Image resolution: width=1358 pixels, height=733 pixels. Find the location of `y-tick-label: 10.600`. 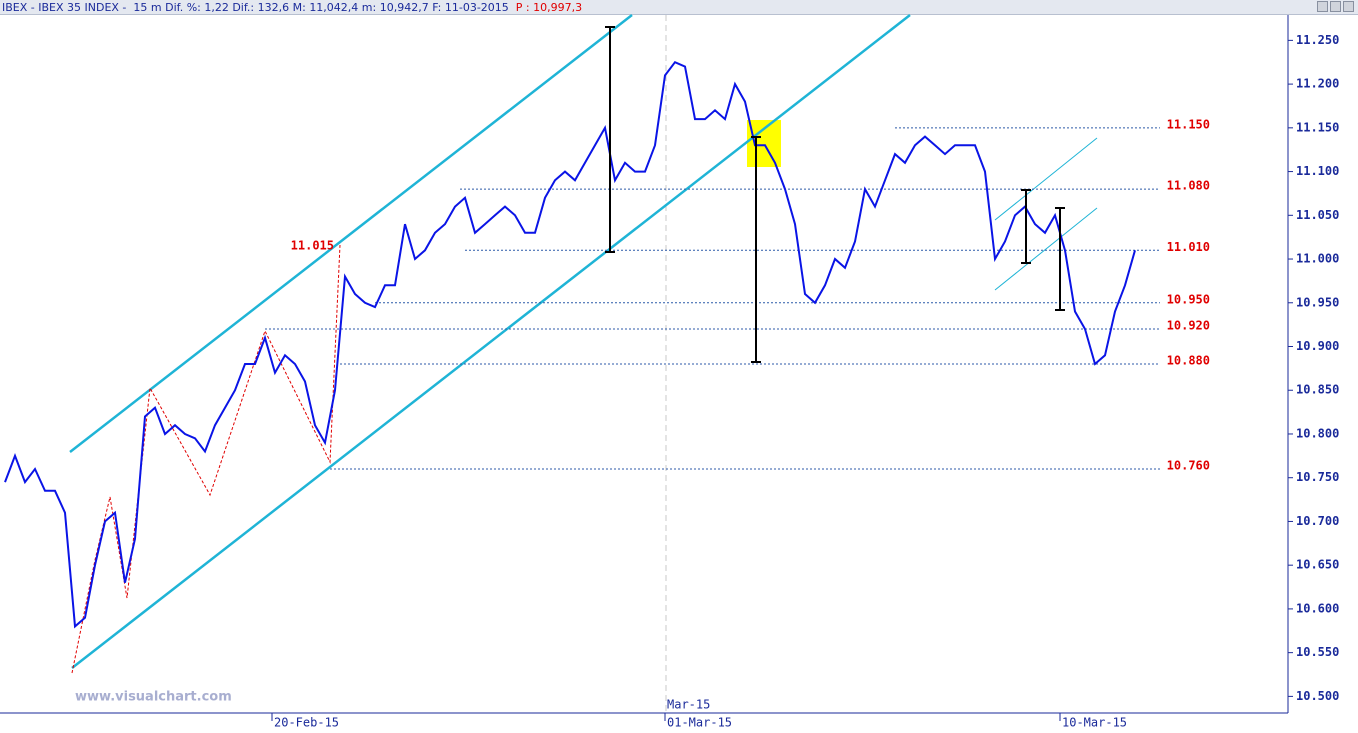

y-tick-label: 10.600 is located at coordinates (1317, 608).